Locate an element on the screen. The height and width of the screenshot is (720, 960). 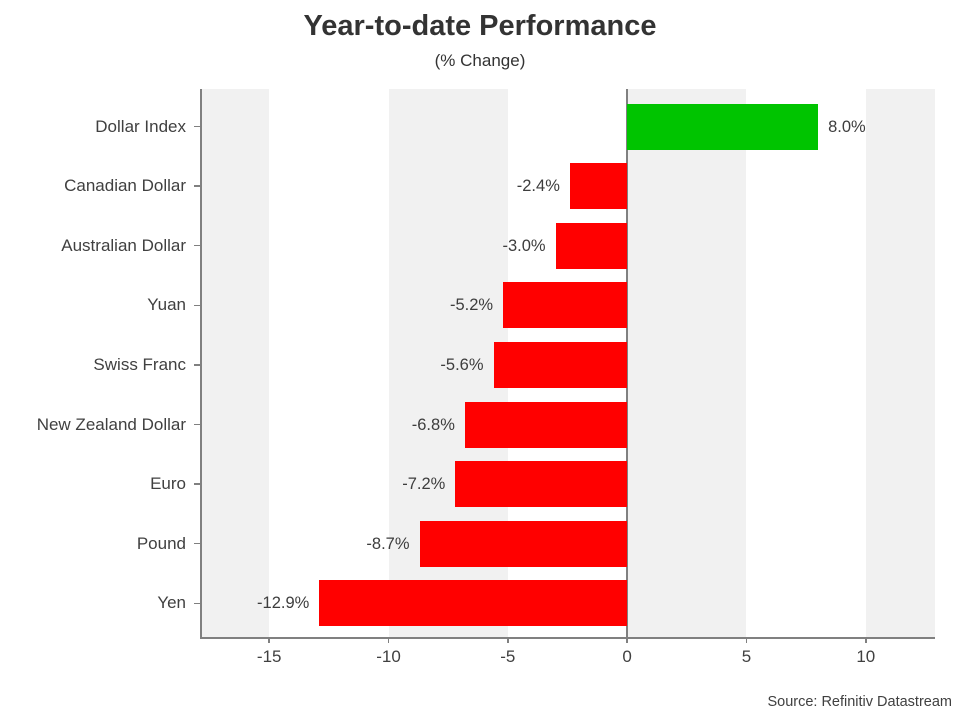
y-axis-label-euro: Euro is located at coordinates (168, 484).